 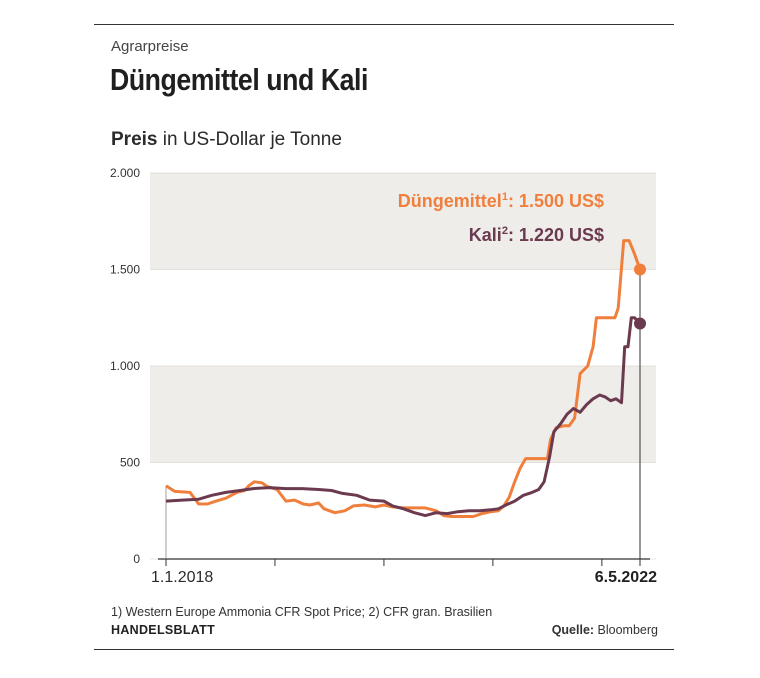 What do you see at coordinates (505, 197) in the screenshot?
I see `annotation-footnote-mark: 1` at bounding box center [505, 197].